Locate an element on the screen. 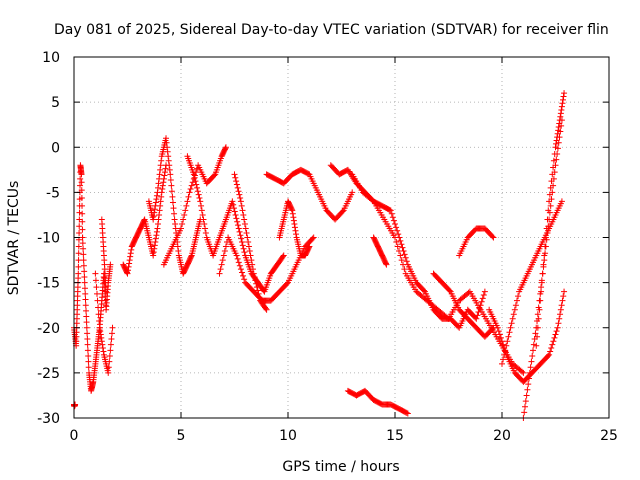  x-tick-label: 5 is located at coordinates (181, 436).